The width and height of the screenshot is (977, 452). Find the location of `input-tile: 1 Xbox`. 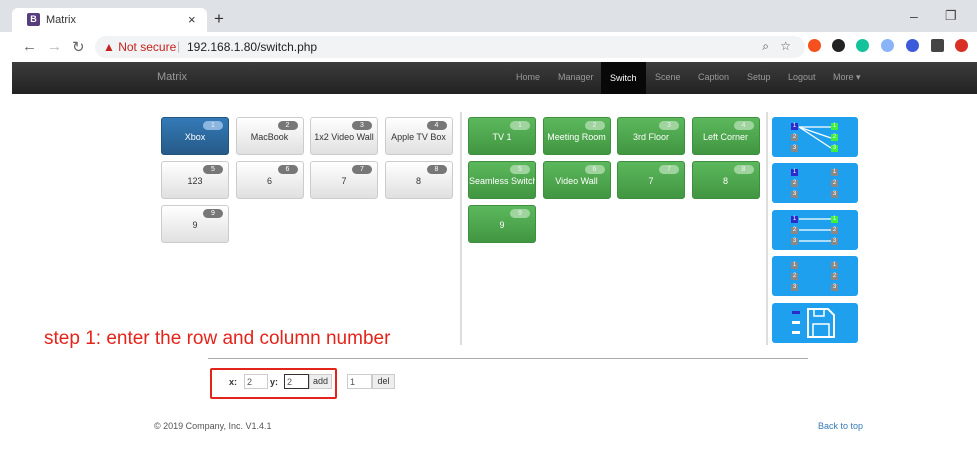

input-tile: 1 Xbox is located at coordinates (195, 136).